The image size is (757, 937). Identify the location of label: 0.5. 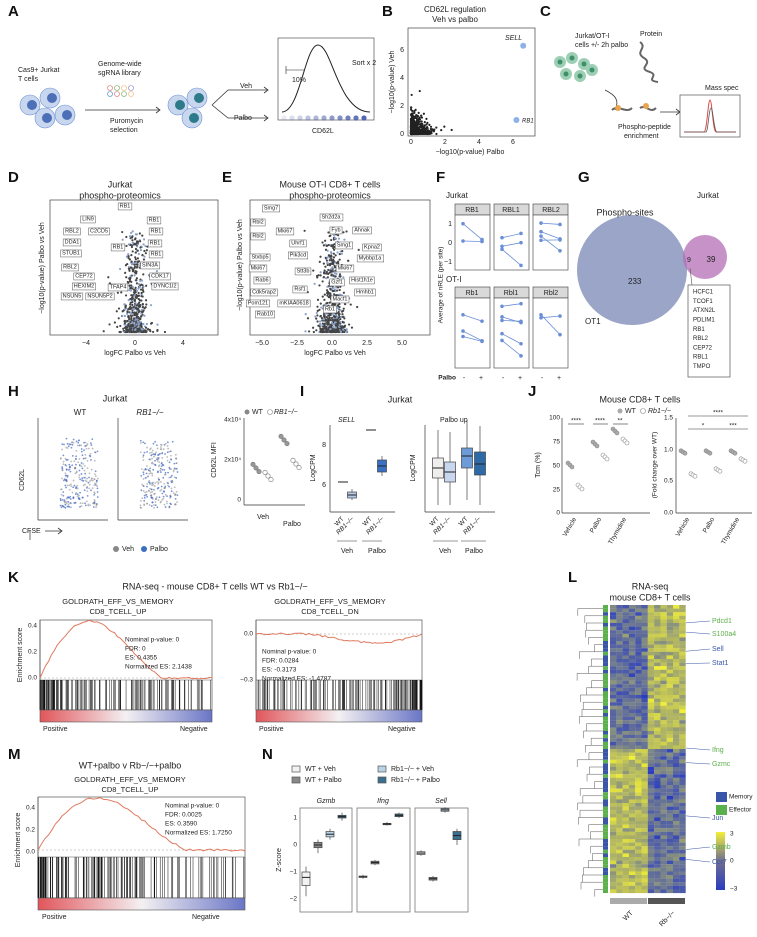
(668, 481).